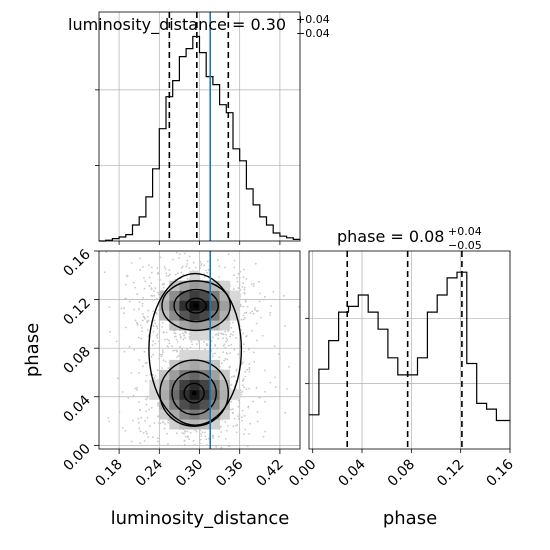  Describe the element at coordinates (196, 306) in the screenshot. I see `peak-marker` at that location.